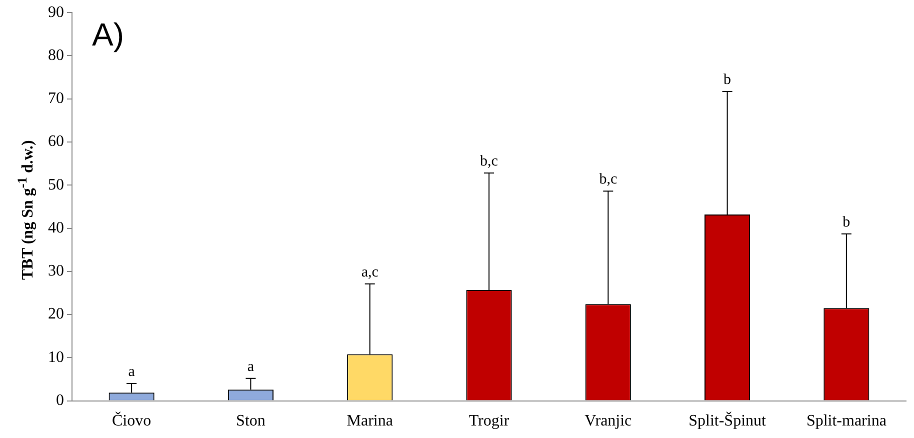  Describe the element at coordinates (727, 421) in the screenshot. I see `x-tick-label: Split-Špinut` at that location.